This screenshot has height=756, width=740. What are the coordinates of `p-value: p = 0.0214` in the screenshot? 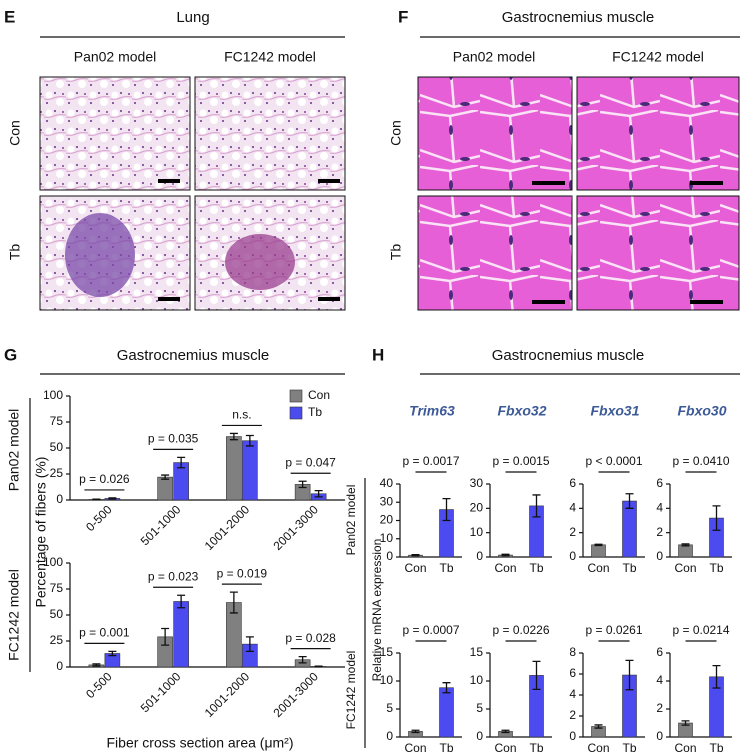 It's located at (700, 630).